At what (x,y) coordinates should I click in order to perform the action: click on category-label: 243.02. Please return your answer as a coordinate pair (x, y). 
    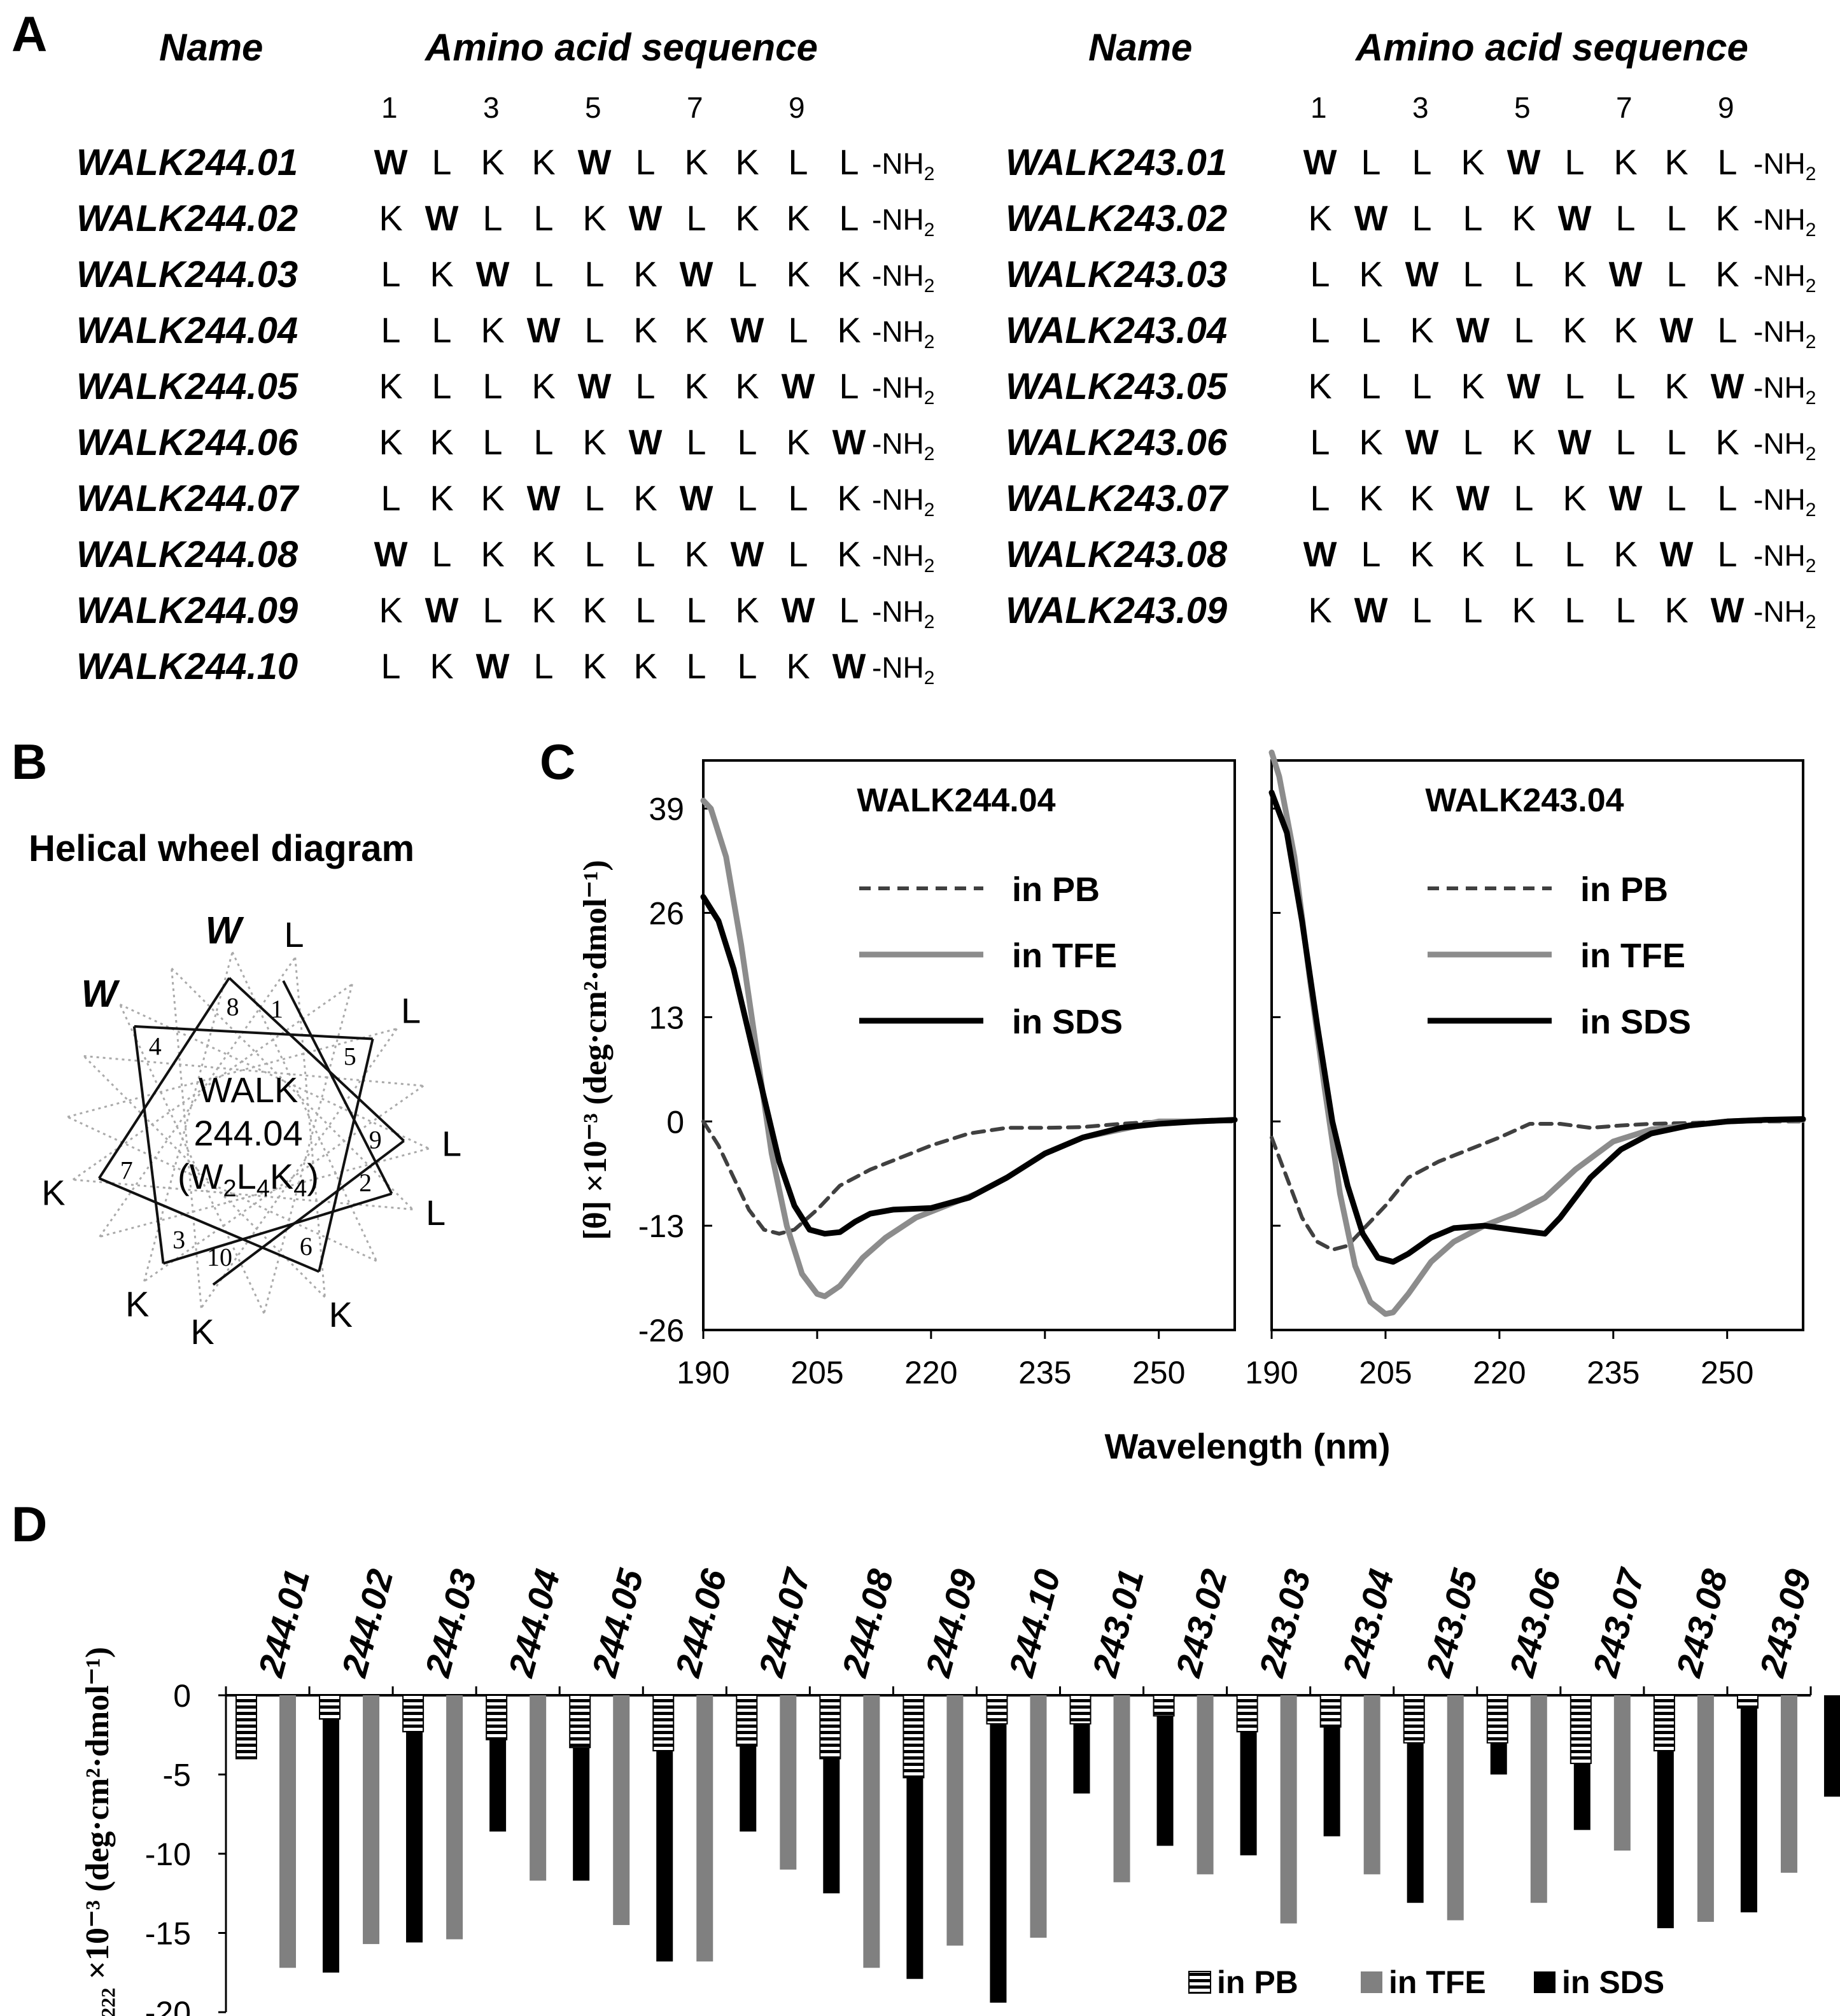
    Looking at the image, I should click on (1201, 1623).